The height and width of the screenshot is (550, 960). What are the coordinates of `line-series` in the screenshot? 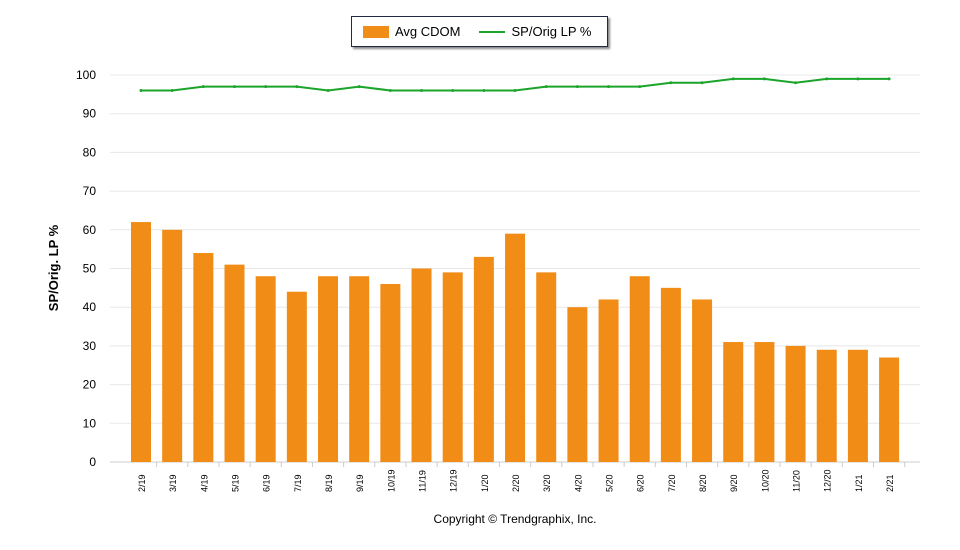 It's located at (515, 84).